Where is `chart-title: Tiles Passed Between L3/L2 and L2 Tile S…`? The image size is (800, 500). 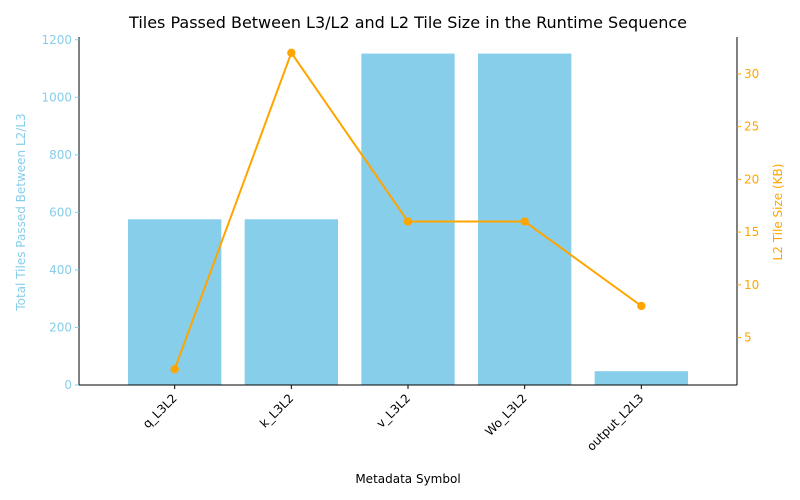 chart-title: Tiles Passed Between L3/L2 and L2 Tile S… is located at coordinates (407, 22).